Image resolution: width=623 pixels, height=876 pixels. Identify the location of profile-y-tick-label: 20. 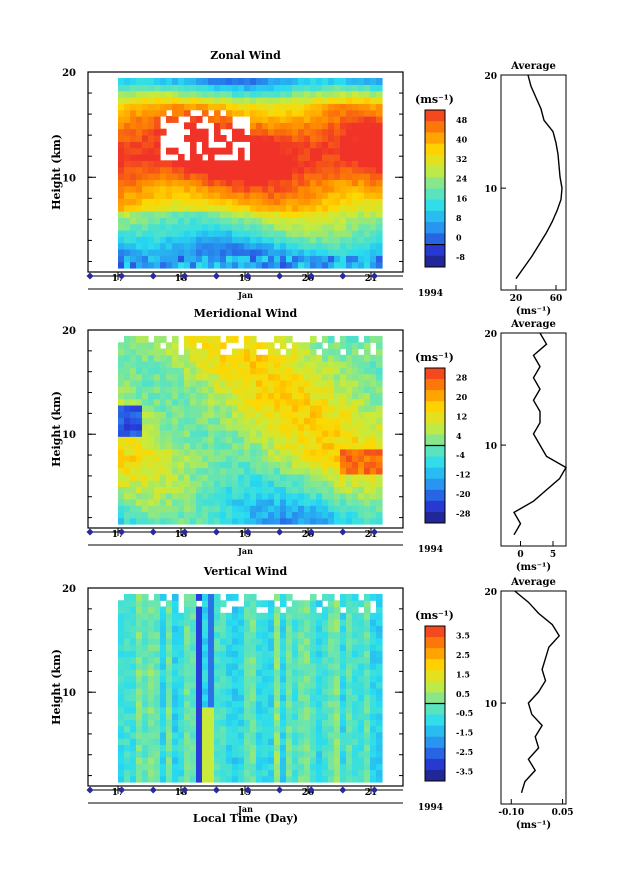
(490, 77).